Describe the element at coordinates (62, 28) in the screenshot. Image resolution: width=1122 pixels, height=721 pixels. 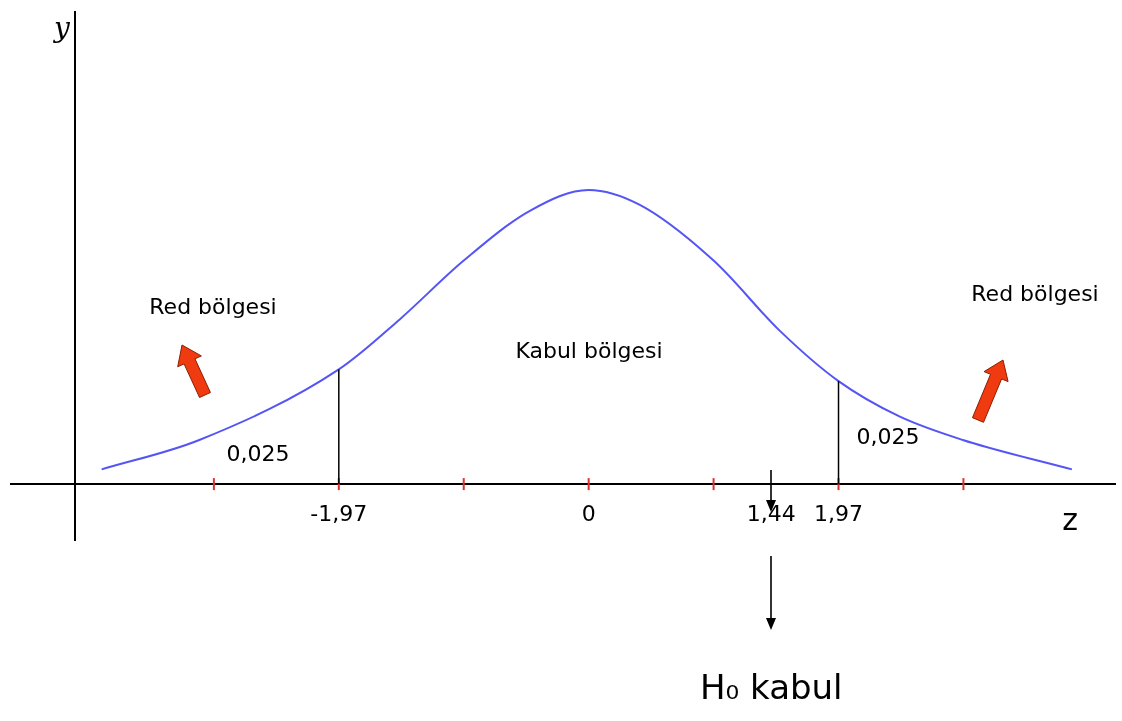
I see `text: y` at that location.